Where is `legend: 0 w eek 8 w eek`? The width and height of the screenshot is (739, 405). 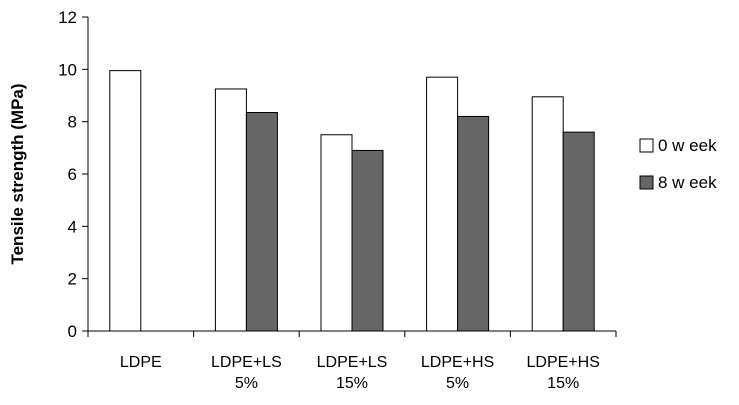 legend: 0 w eek 8 w eek is located at coordinates (678, 164).